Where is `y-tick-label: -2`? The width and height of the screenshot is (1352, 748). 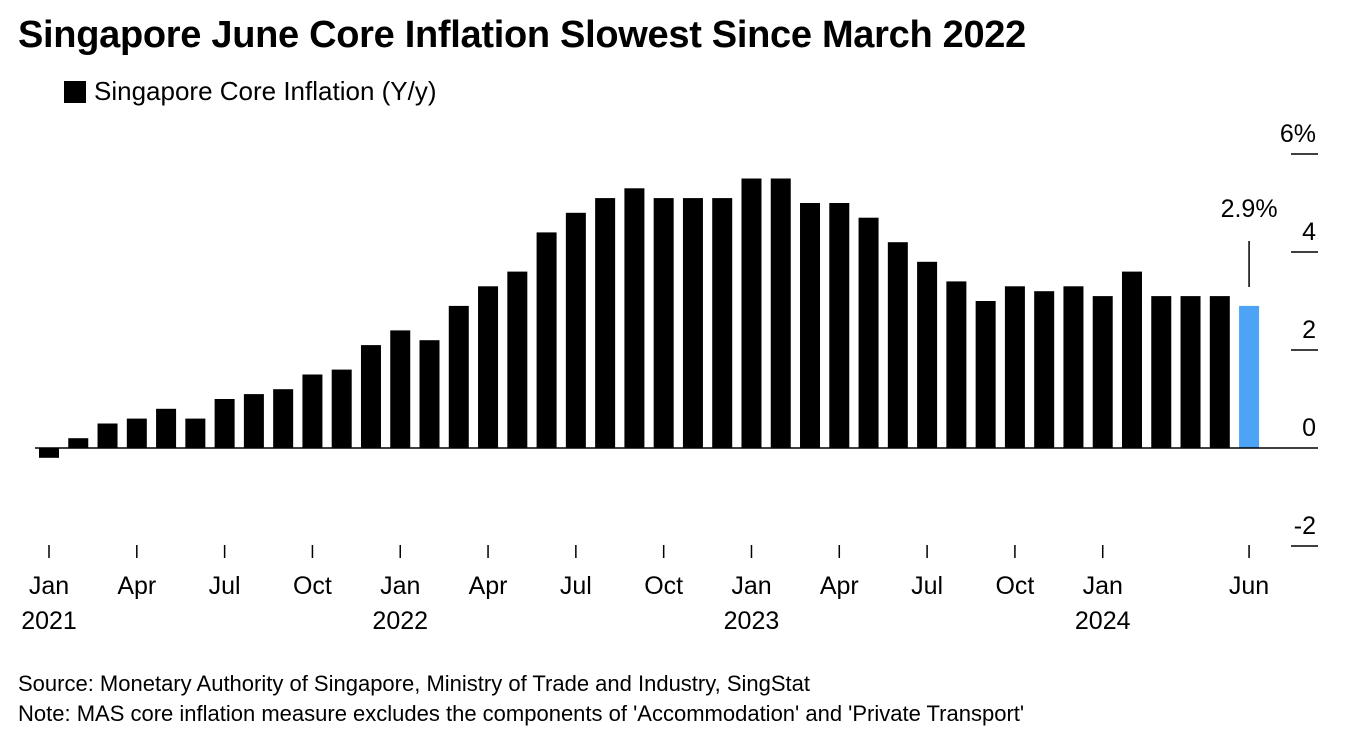 y-tick-label: -2 is located at coordinates (1305, 526).